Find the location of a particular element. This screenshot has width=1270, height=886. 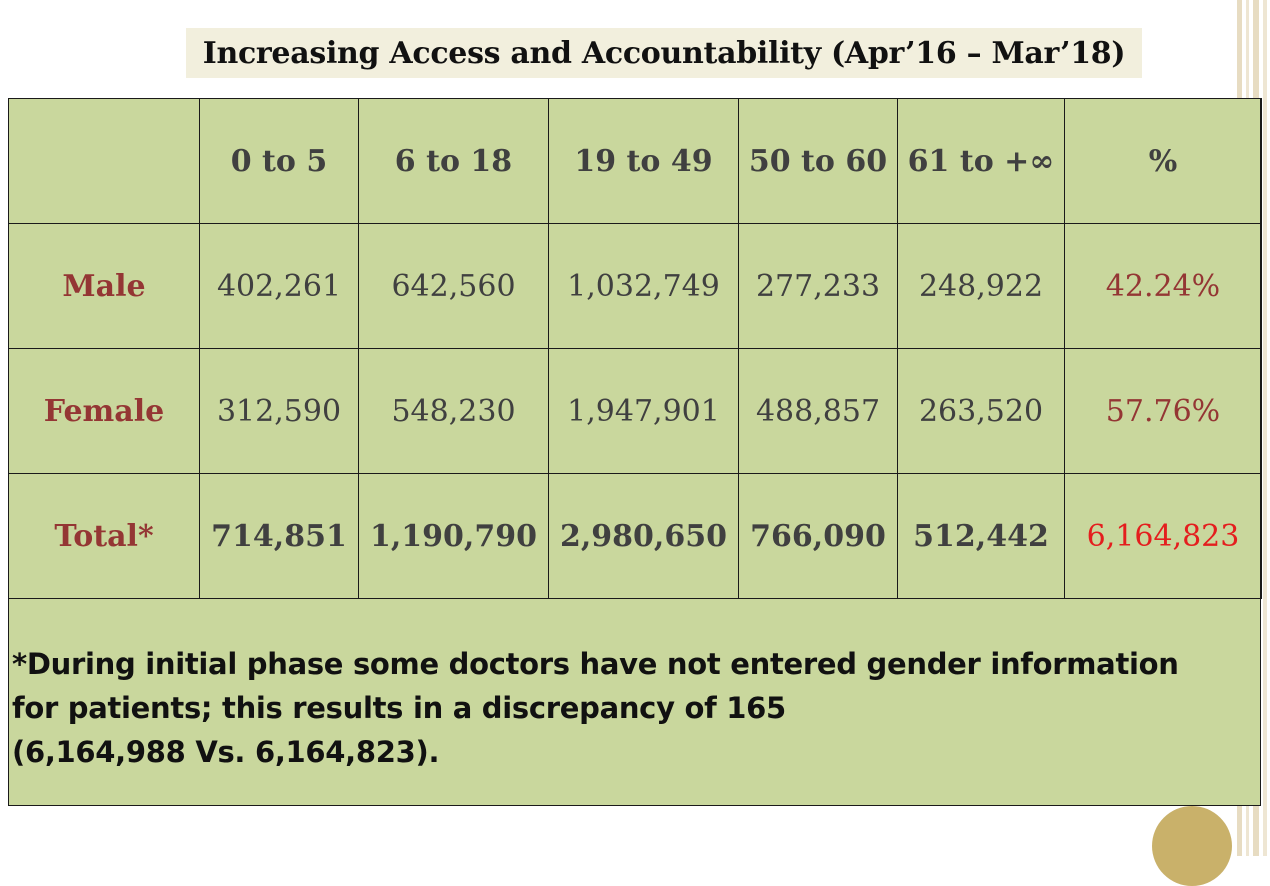

decorative-stripe is located at coordinates (1265, 428).